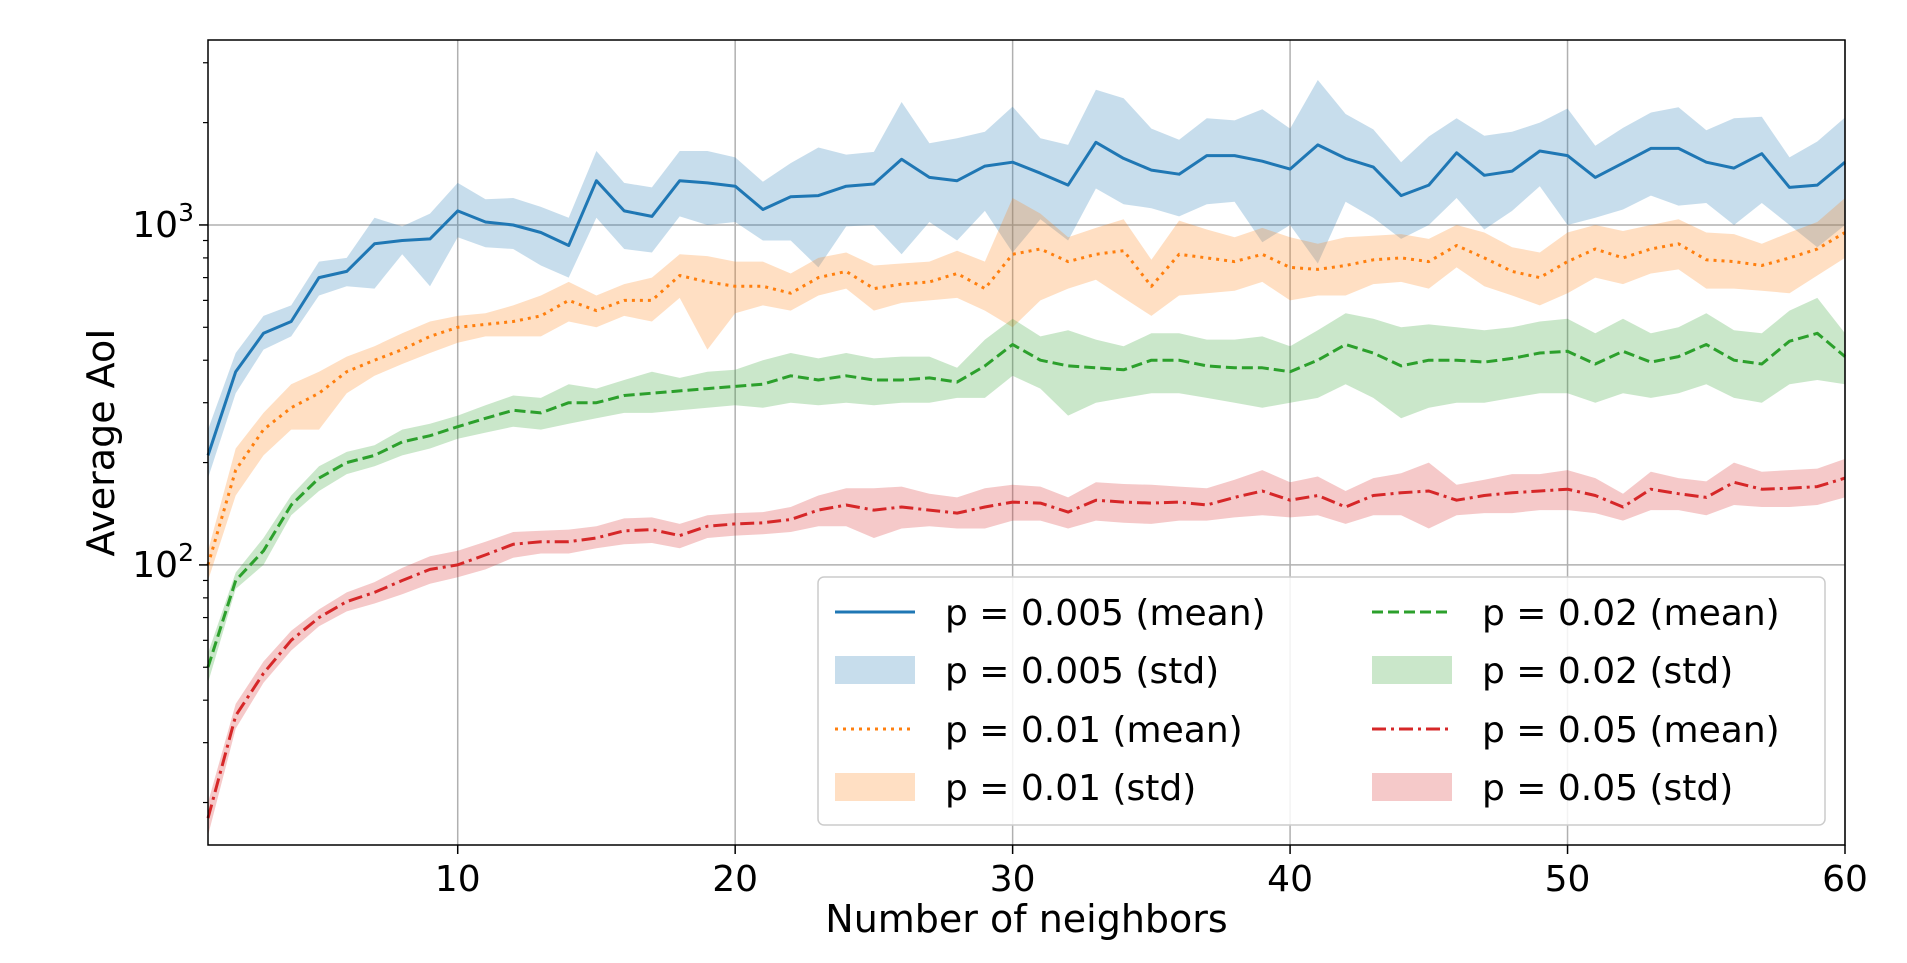 Image resolution: width=1907 pixels, height=963 pixels. What do you see at coordinates (101, 443) in the screenshot?
I see `y-axis-label: Average AoI` at bounding box center [101, 443].